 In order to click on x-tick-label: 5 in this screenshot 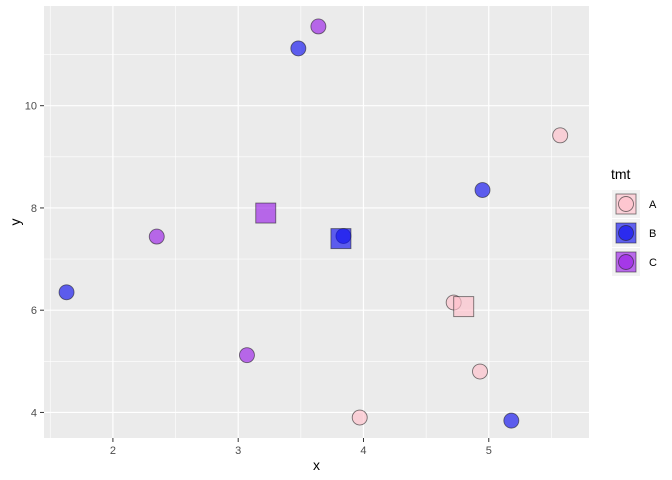, I will do `click(489, 451)`.